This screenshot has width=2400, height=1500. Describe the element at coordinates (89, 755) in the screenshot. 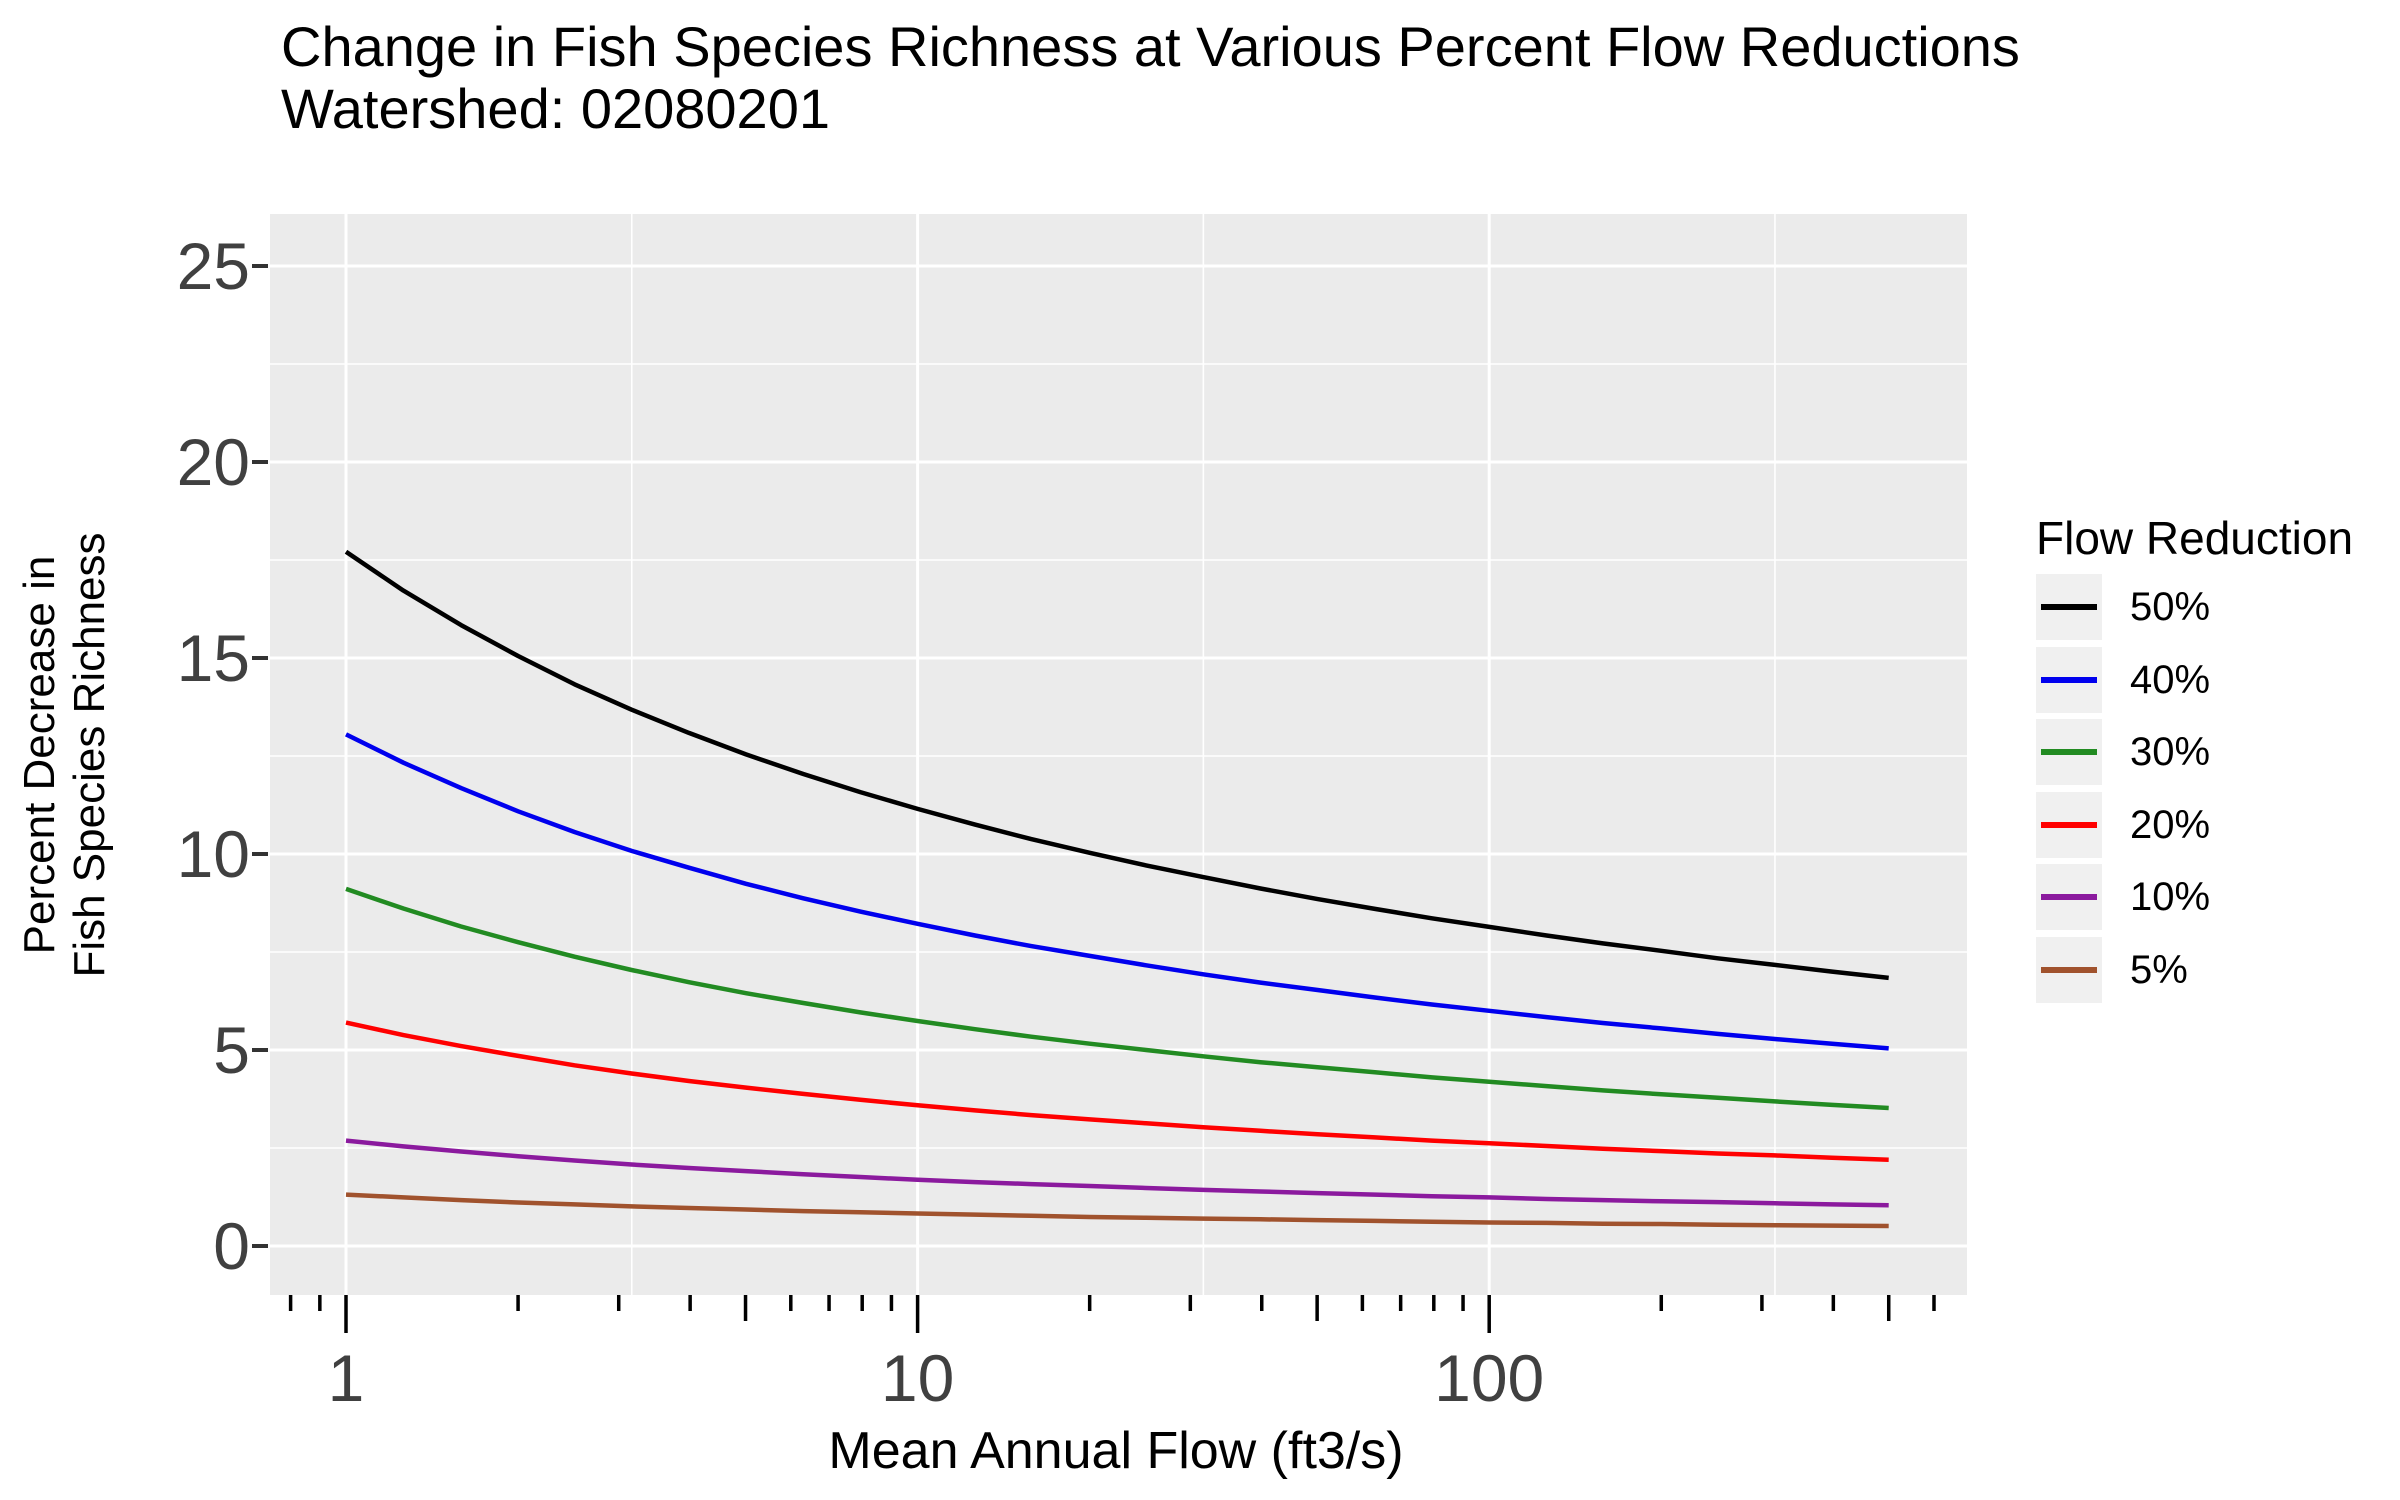

I see `y-axis-title-line2: Fish Species Richness` at that location.